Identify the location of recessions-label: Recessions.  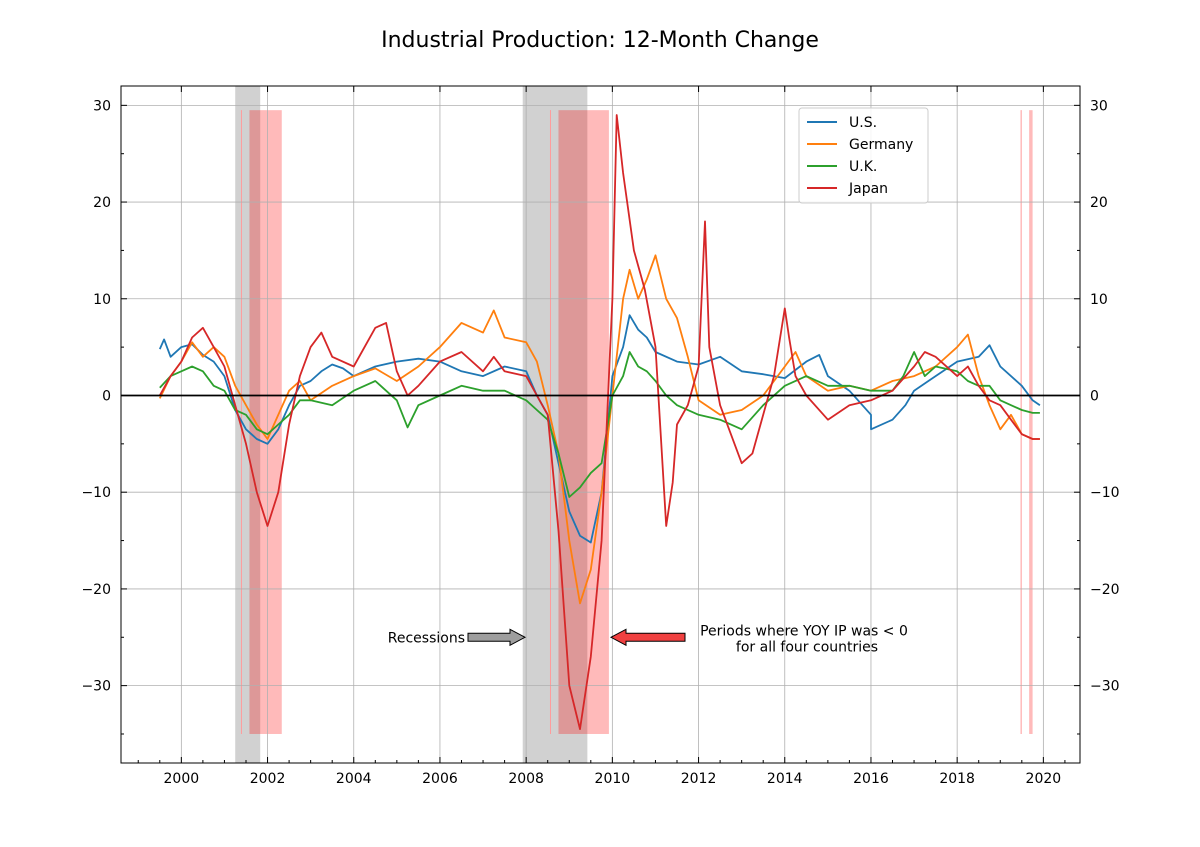
(426, 638).